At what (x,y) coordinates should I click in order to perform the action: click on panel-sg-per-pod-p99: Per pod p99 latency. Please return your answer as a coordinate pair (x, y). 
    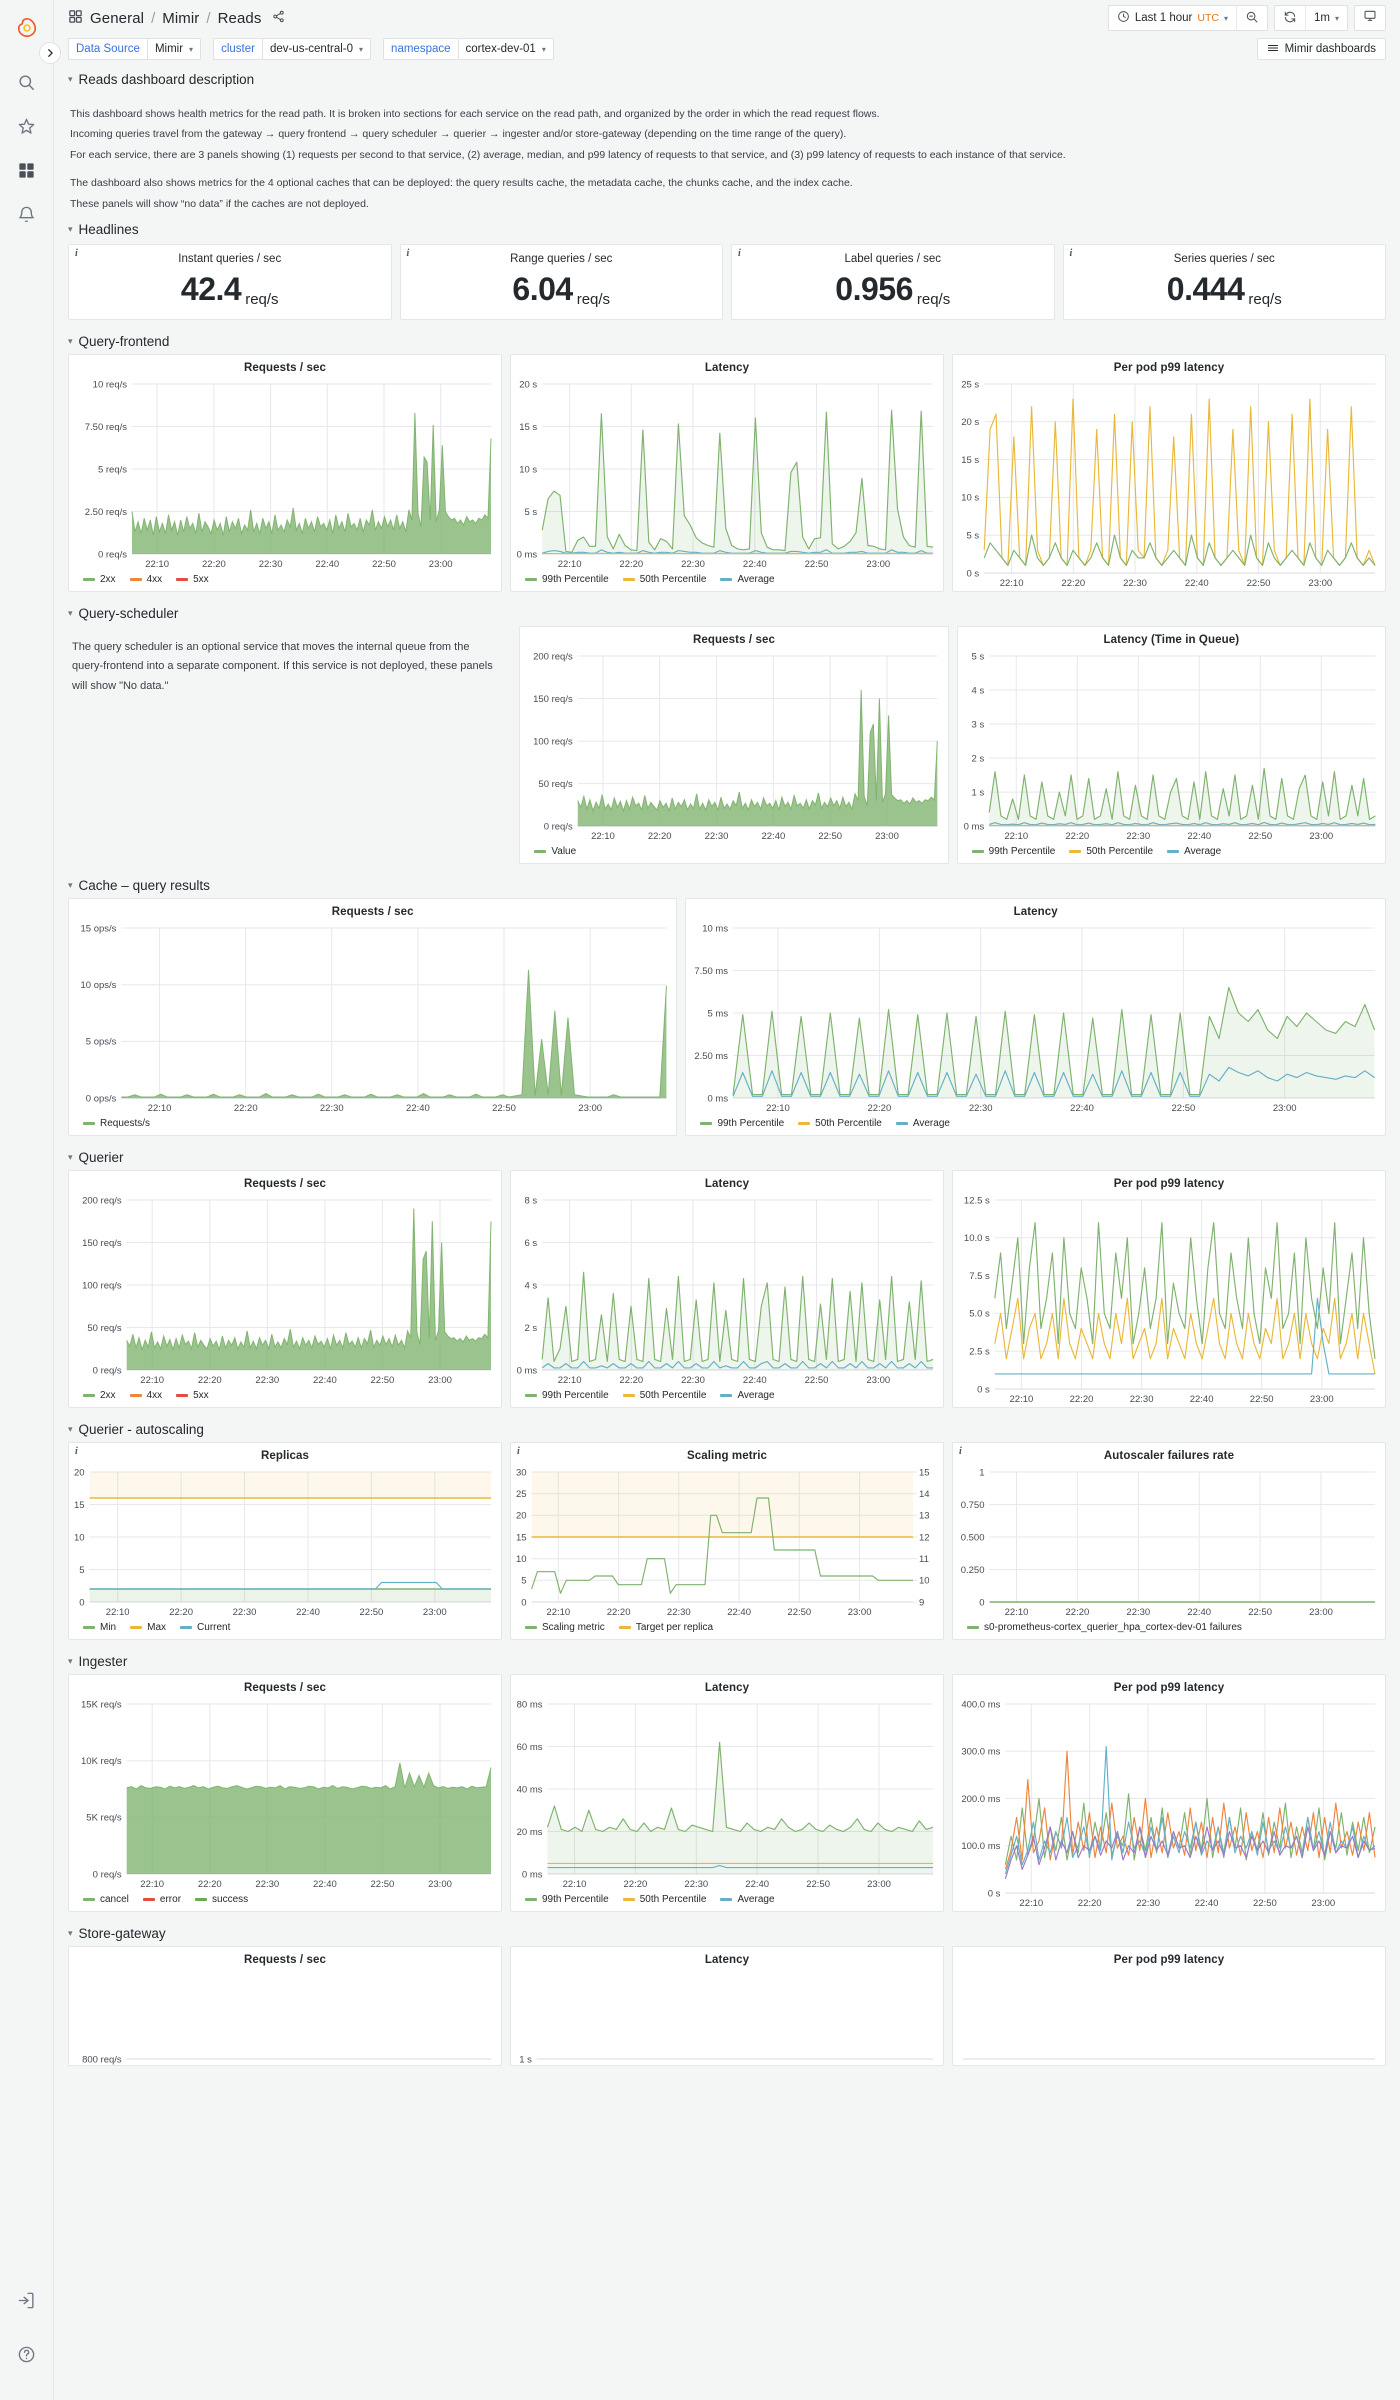
    Looking at the image, I should click on (1169, 2006).